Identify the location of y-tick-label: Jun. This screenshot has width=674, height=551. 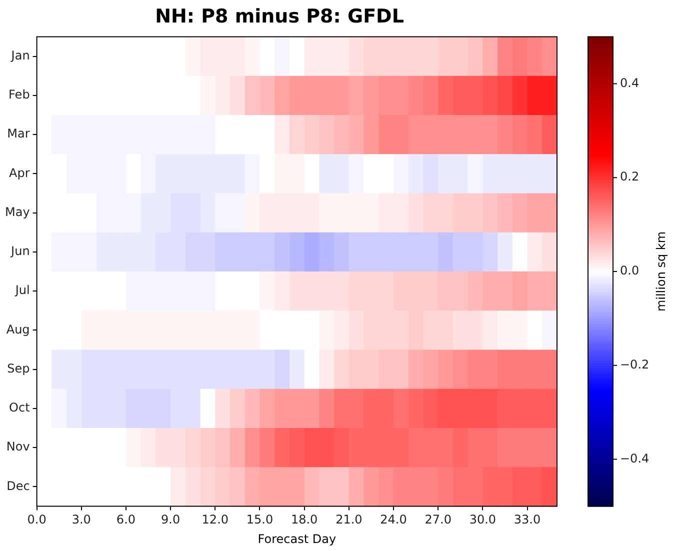
(20, 251).